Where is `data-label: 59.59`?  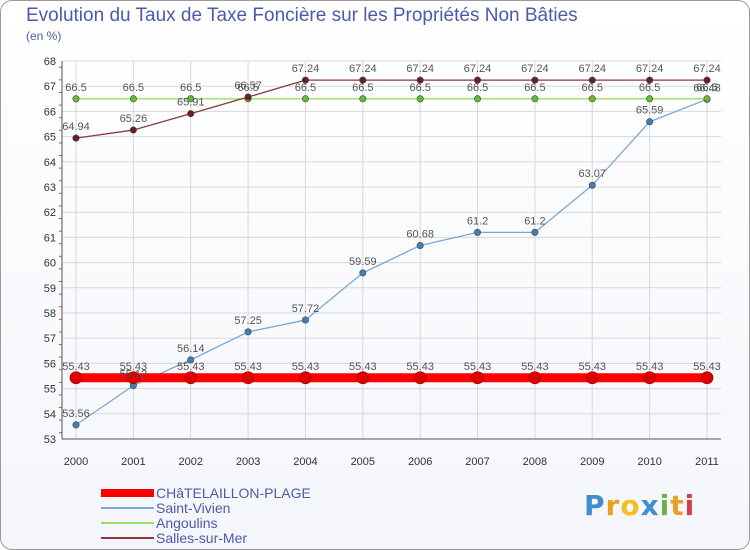
data-label: 59.59 is located at coordinates (363, 262).